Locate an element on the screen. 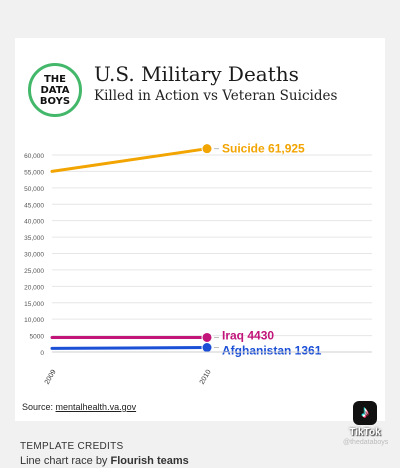 The image size is (400, 468). series-end-label: Afghanistan 1361 is located at coordinates (272, 351).